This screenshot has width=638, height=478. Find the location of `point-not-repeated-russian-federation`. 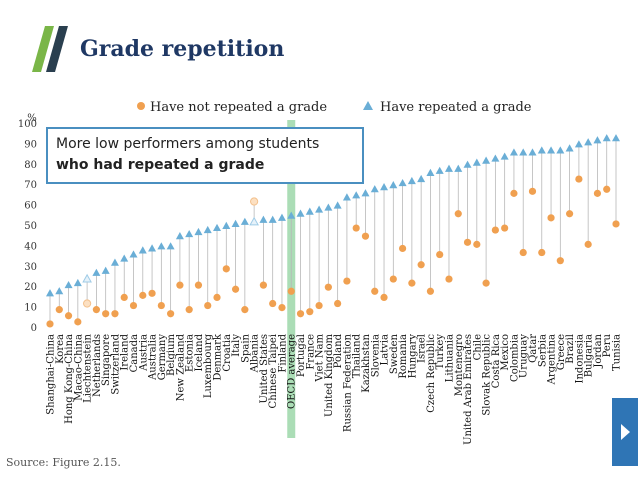

point-not-repeated-russian-federation is located at coordinates (347, 281).